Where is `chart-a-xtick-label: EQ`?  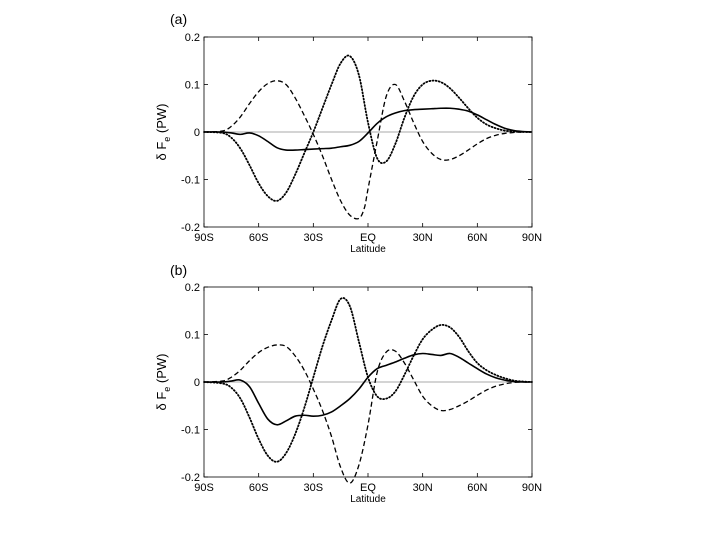 chart-a-xtick-label: EQ is located at coordinates (368, 238).